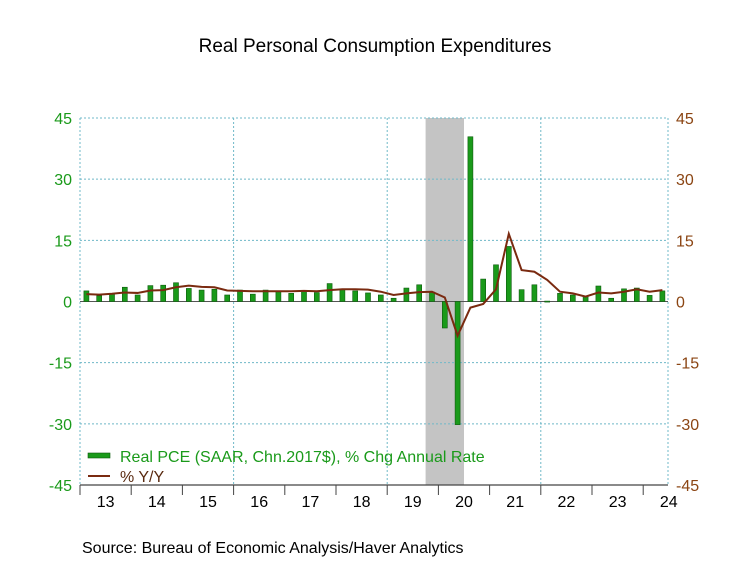 This screenshot has height=563, width=750. Describe the element at coordinates (63, 180) in the screenshot. I see `y-left-tick-label: 30` at that location.